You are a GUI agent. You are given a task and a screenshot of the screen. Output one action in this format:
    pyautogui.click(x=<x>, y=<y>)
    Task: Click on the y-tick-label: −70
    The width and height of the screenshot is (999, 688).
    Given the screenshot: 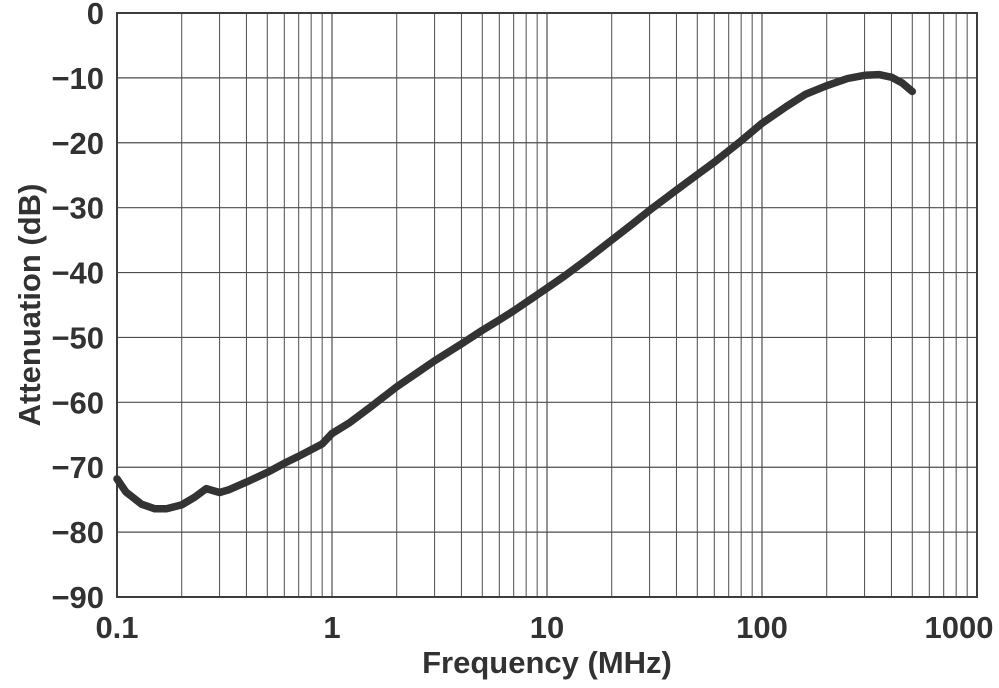 What is the action you would take?
    pyautogui.click(x=77, y=467)
    